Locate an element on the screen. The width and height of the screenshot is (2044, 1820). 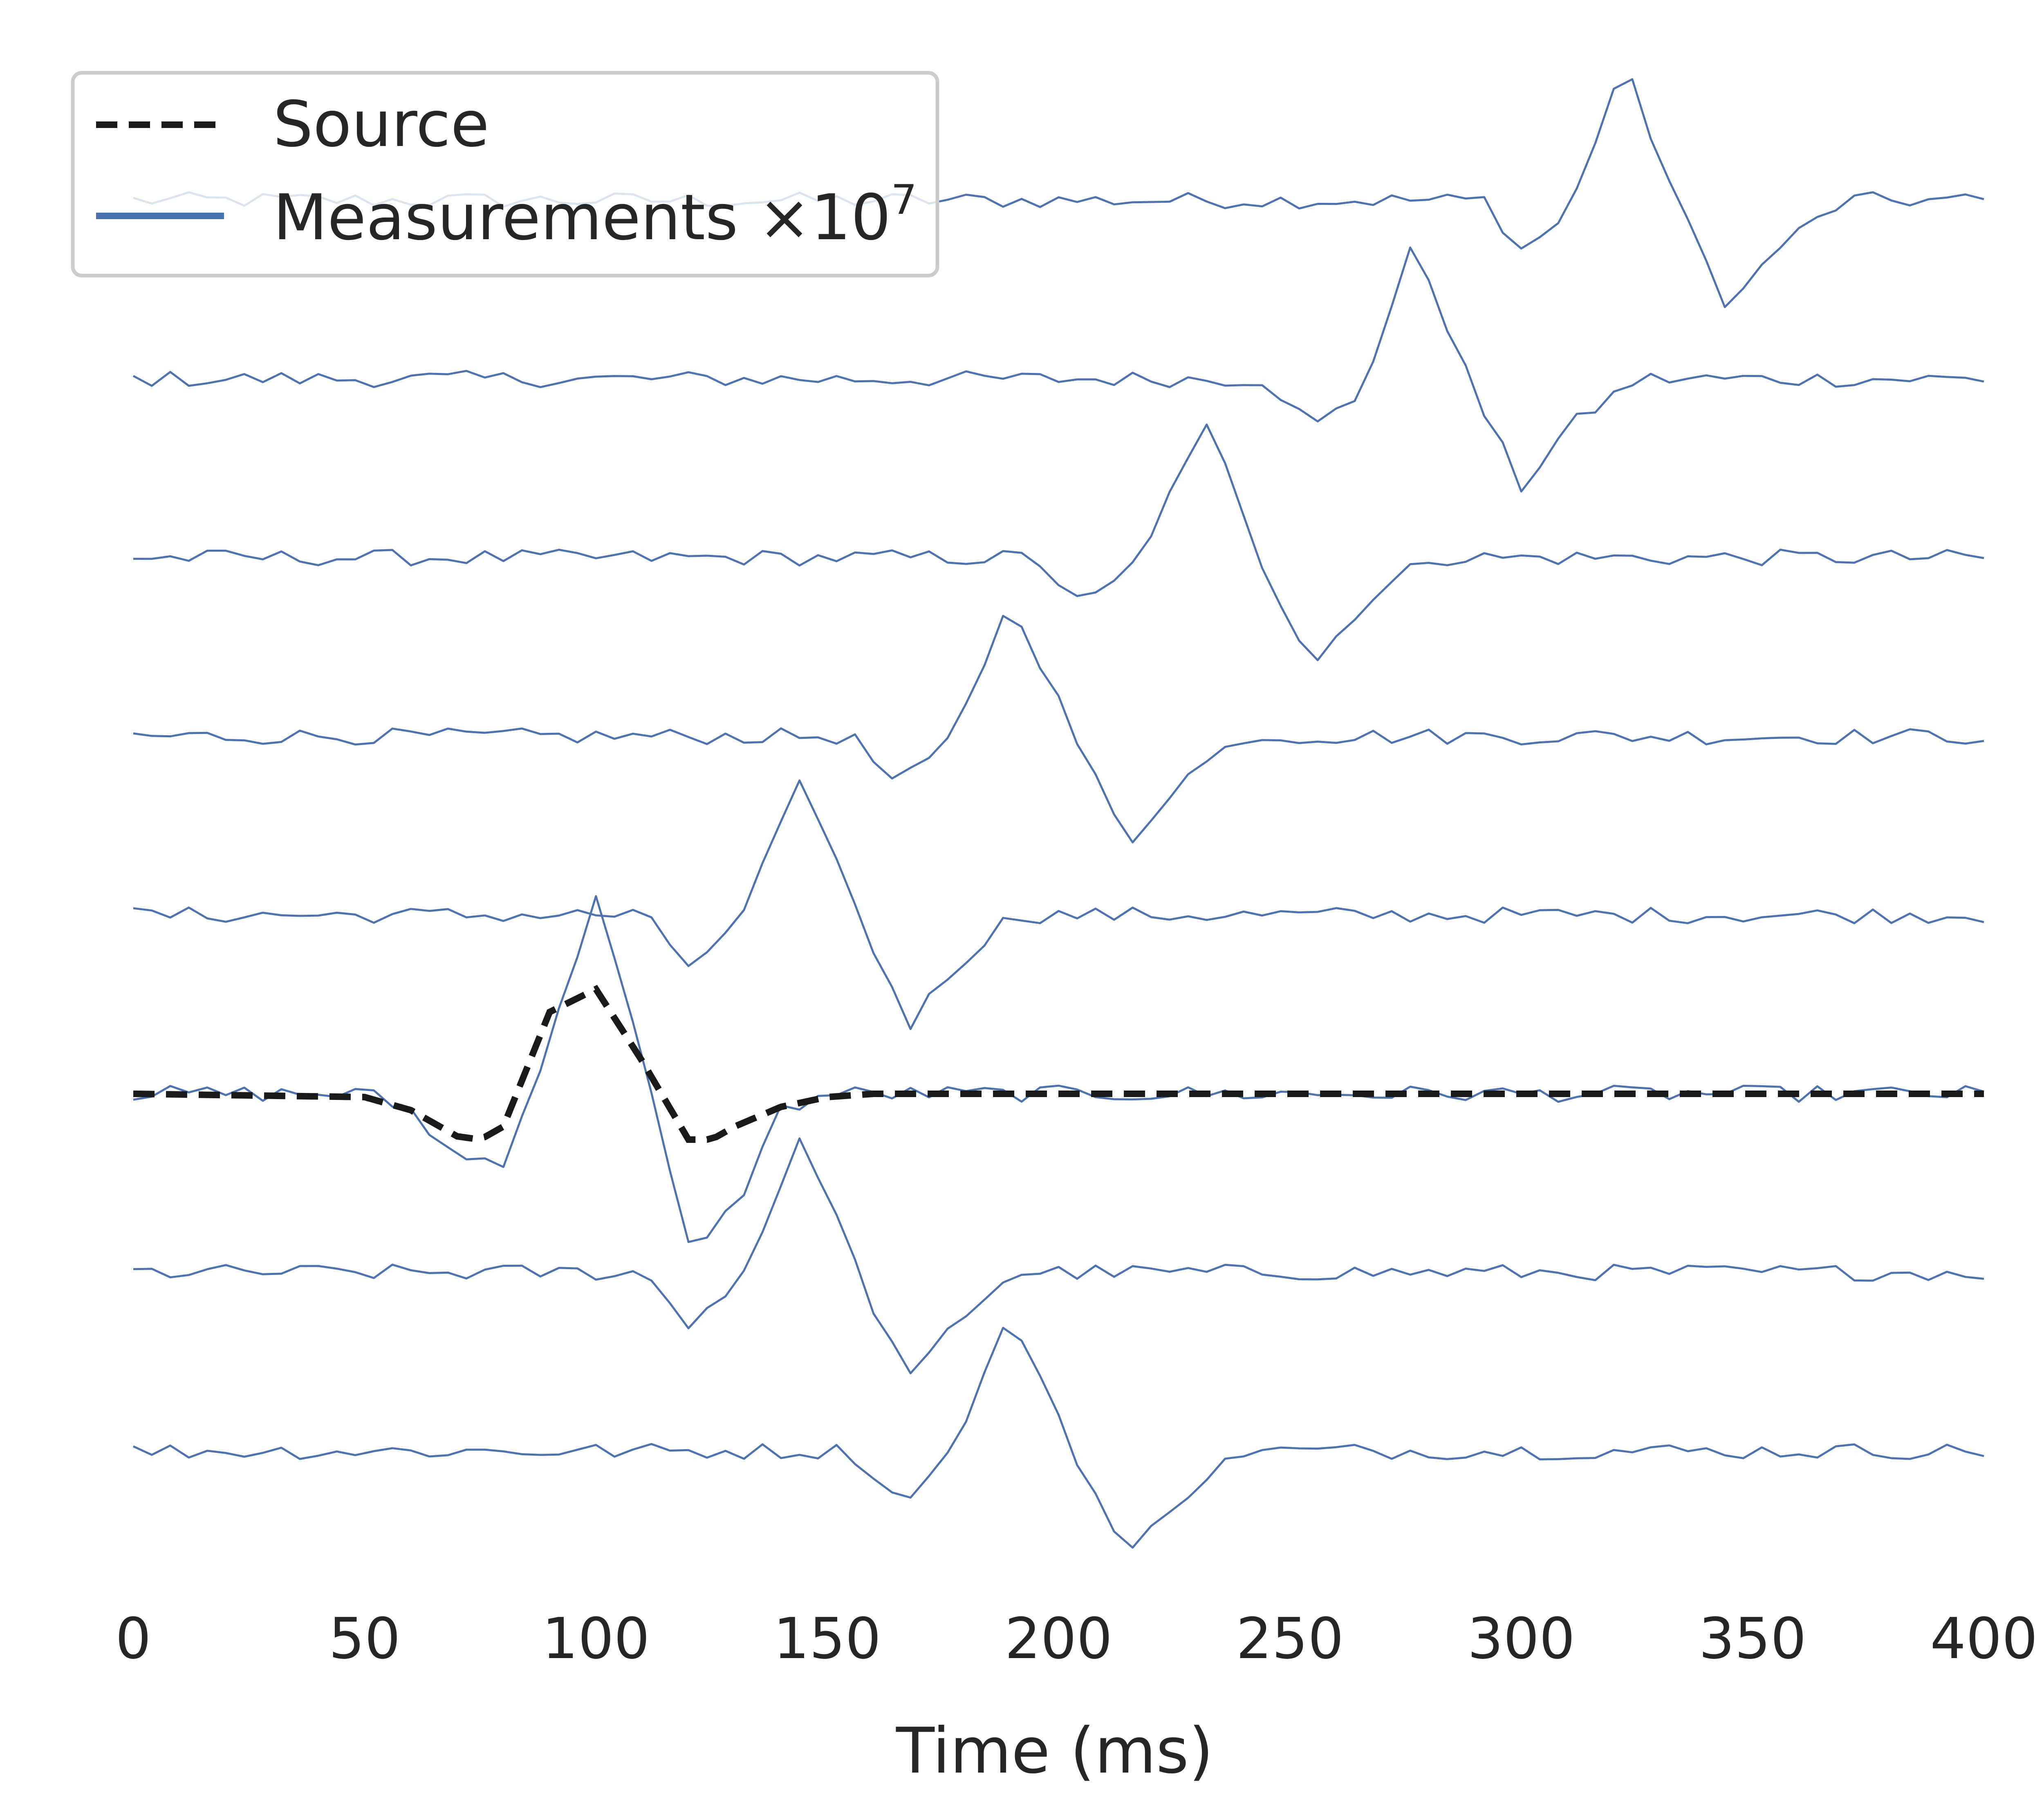
x-tick-label: 100 is located at coordinates (596, 1639).